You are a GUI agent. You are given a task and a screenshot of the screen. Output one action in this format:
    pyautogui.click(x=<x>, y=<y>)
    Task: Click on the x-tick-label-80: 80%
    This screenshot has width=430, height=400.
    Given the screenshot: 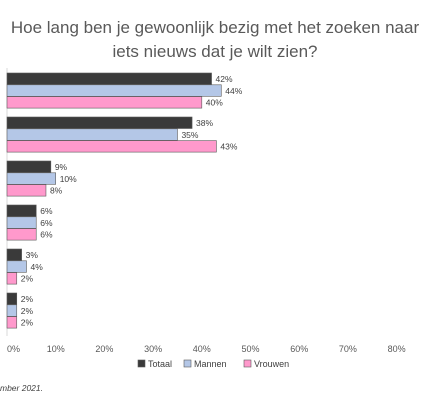 What is the action you would take?
    pyautogui.click(x=397, y=349)
    